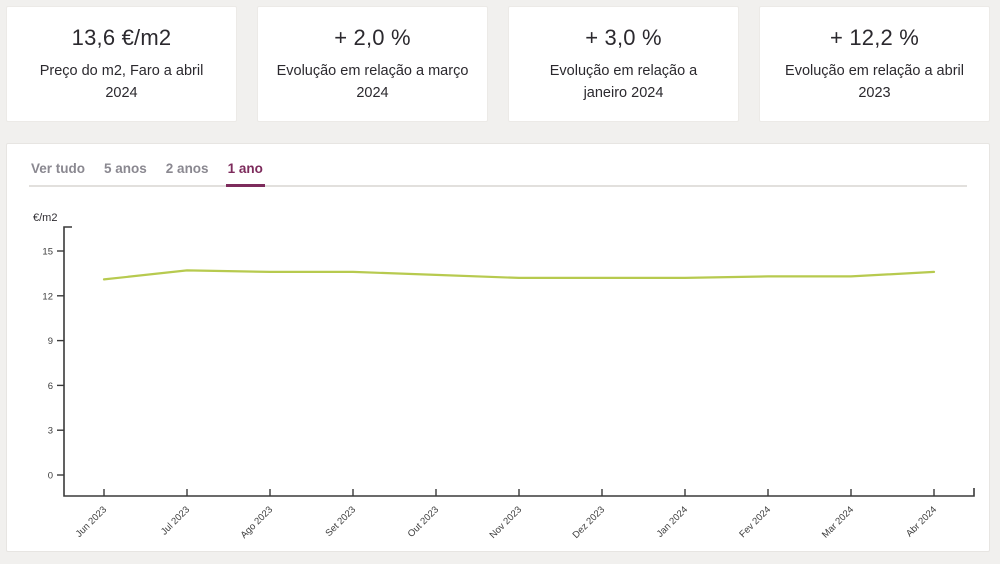 Image resolution: width=1000 pixels, height=564 pixels. I want to click on svg-text: 6, so click(50, 386).